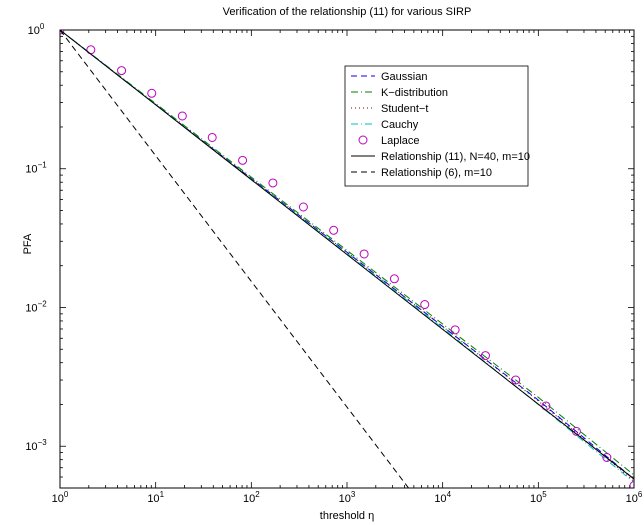 The image size is (644, 525). Describe the element at coordinates (436, 173) in the screenshot. I see `legend-label: Relationship (6), m=10` at that location.